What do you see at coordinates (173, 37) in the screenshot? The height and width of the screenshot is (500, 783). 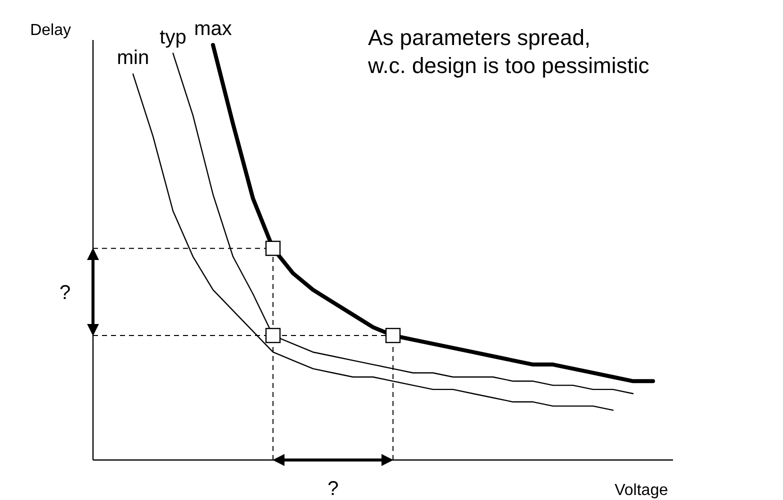 I see `series-label: typ` at bounding box center [173, 37].